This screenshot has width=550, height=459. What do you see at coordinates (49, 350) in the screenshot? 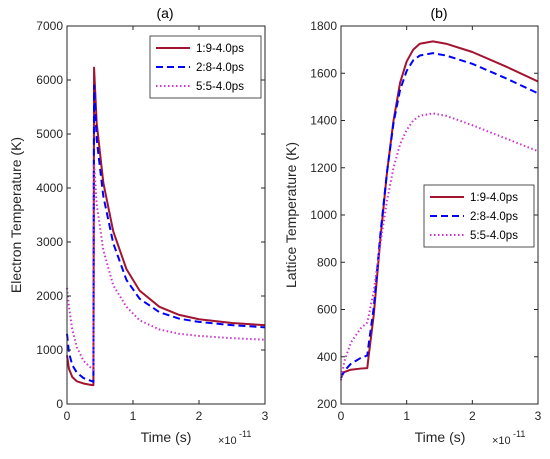
I see `panel-a-ytick-label: 1000` at bounding box center [49, 350].